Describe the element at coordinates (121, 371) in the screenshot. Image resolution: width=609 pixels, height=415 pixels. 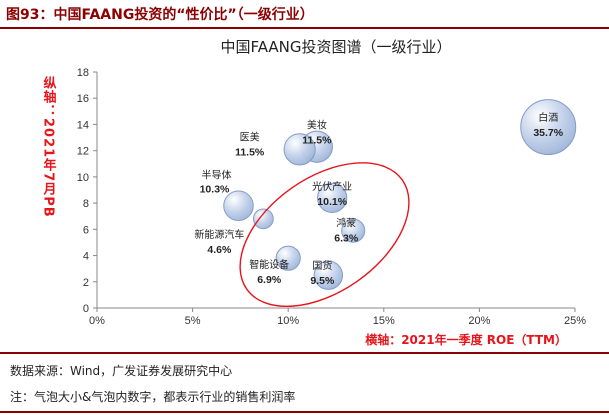
I see `source-note: 数据来源：Wind，广发证券发展研究中心` at that location.